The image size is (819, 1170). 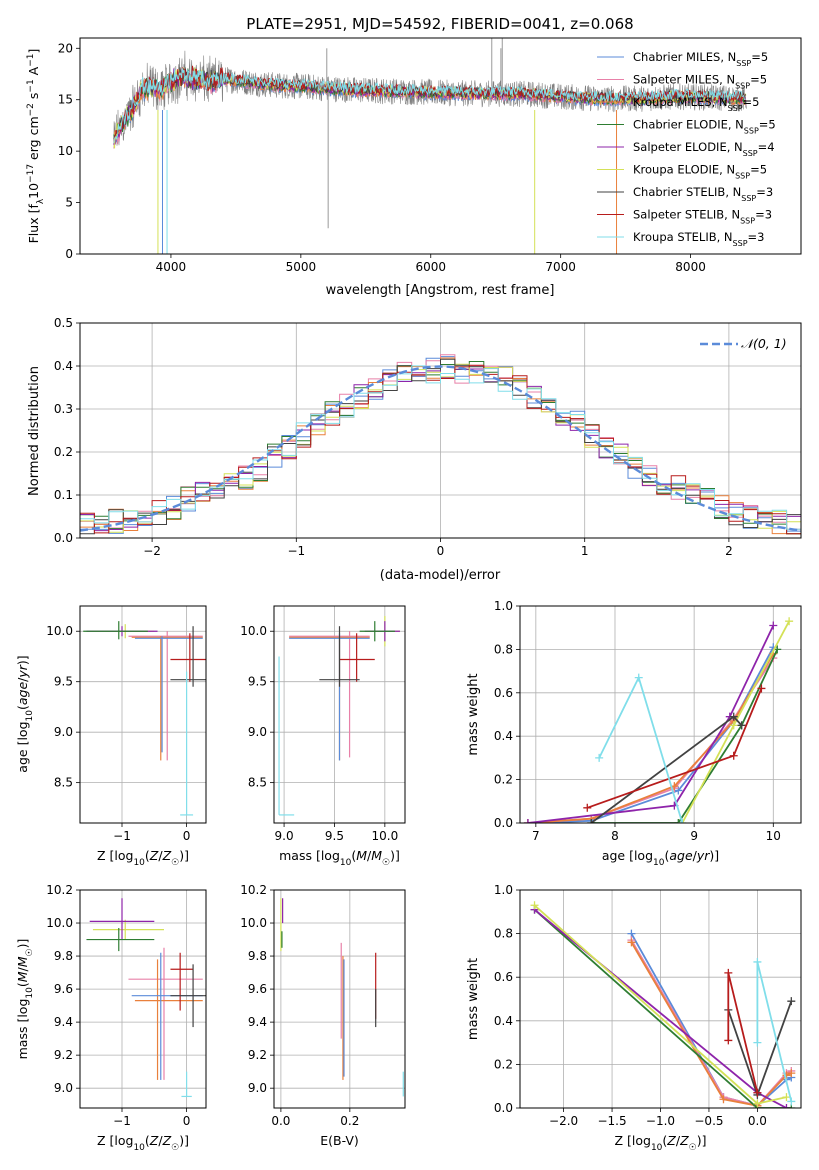 What do you see at coordinates (702, 217) in the screenshot?
I see `legend-label: Salpeter STELIB, NSSP=3` at bounding box center [702, 217].